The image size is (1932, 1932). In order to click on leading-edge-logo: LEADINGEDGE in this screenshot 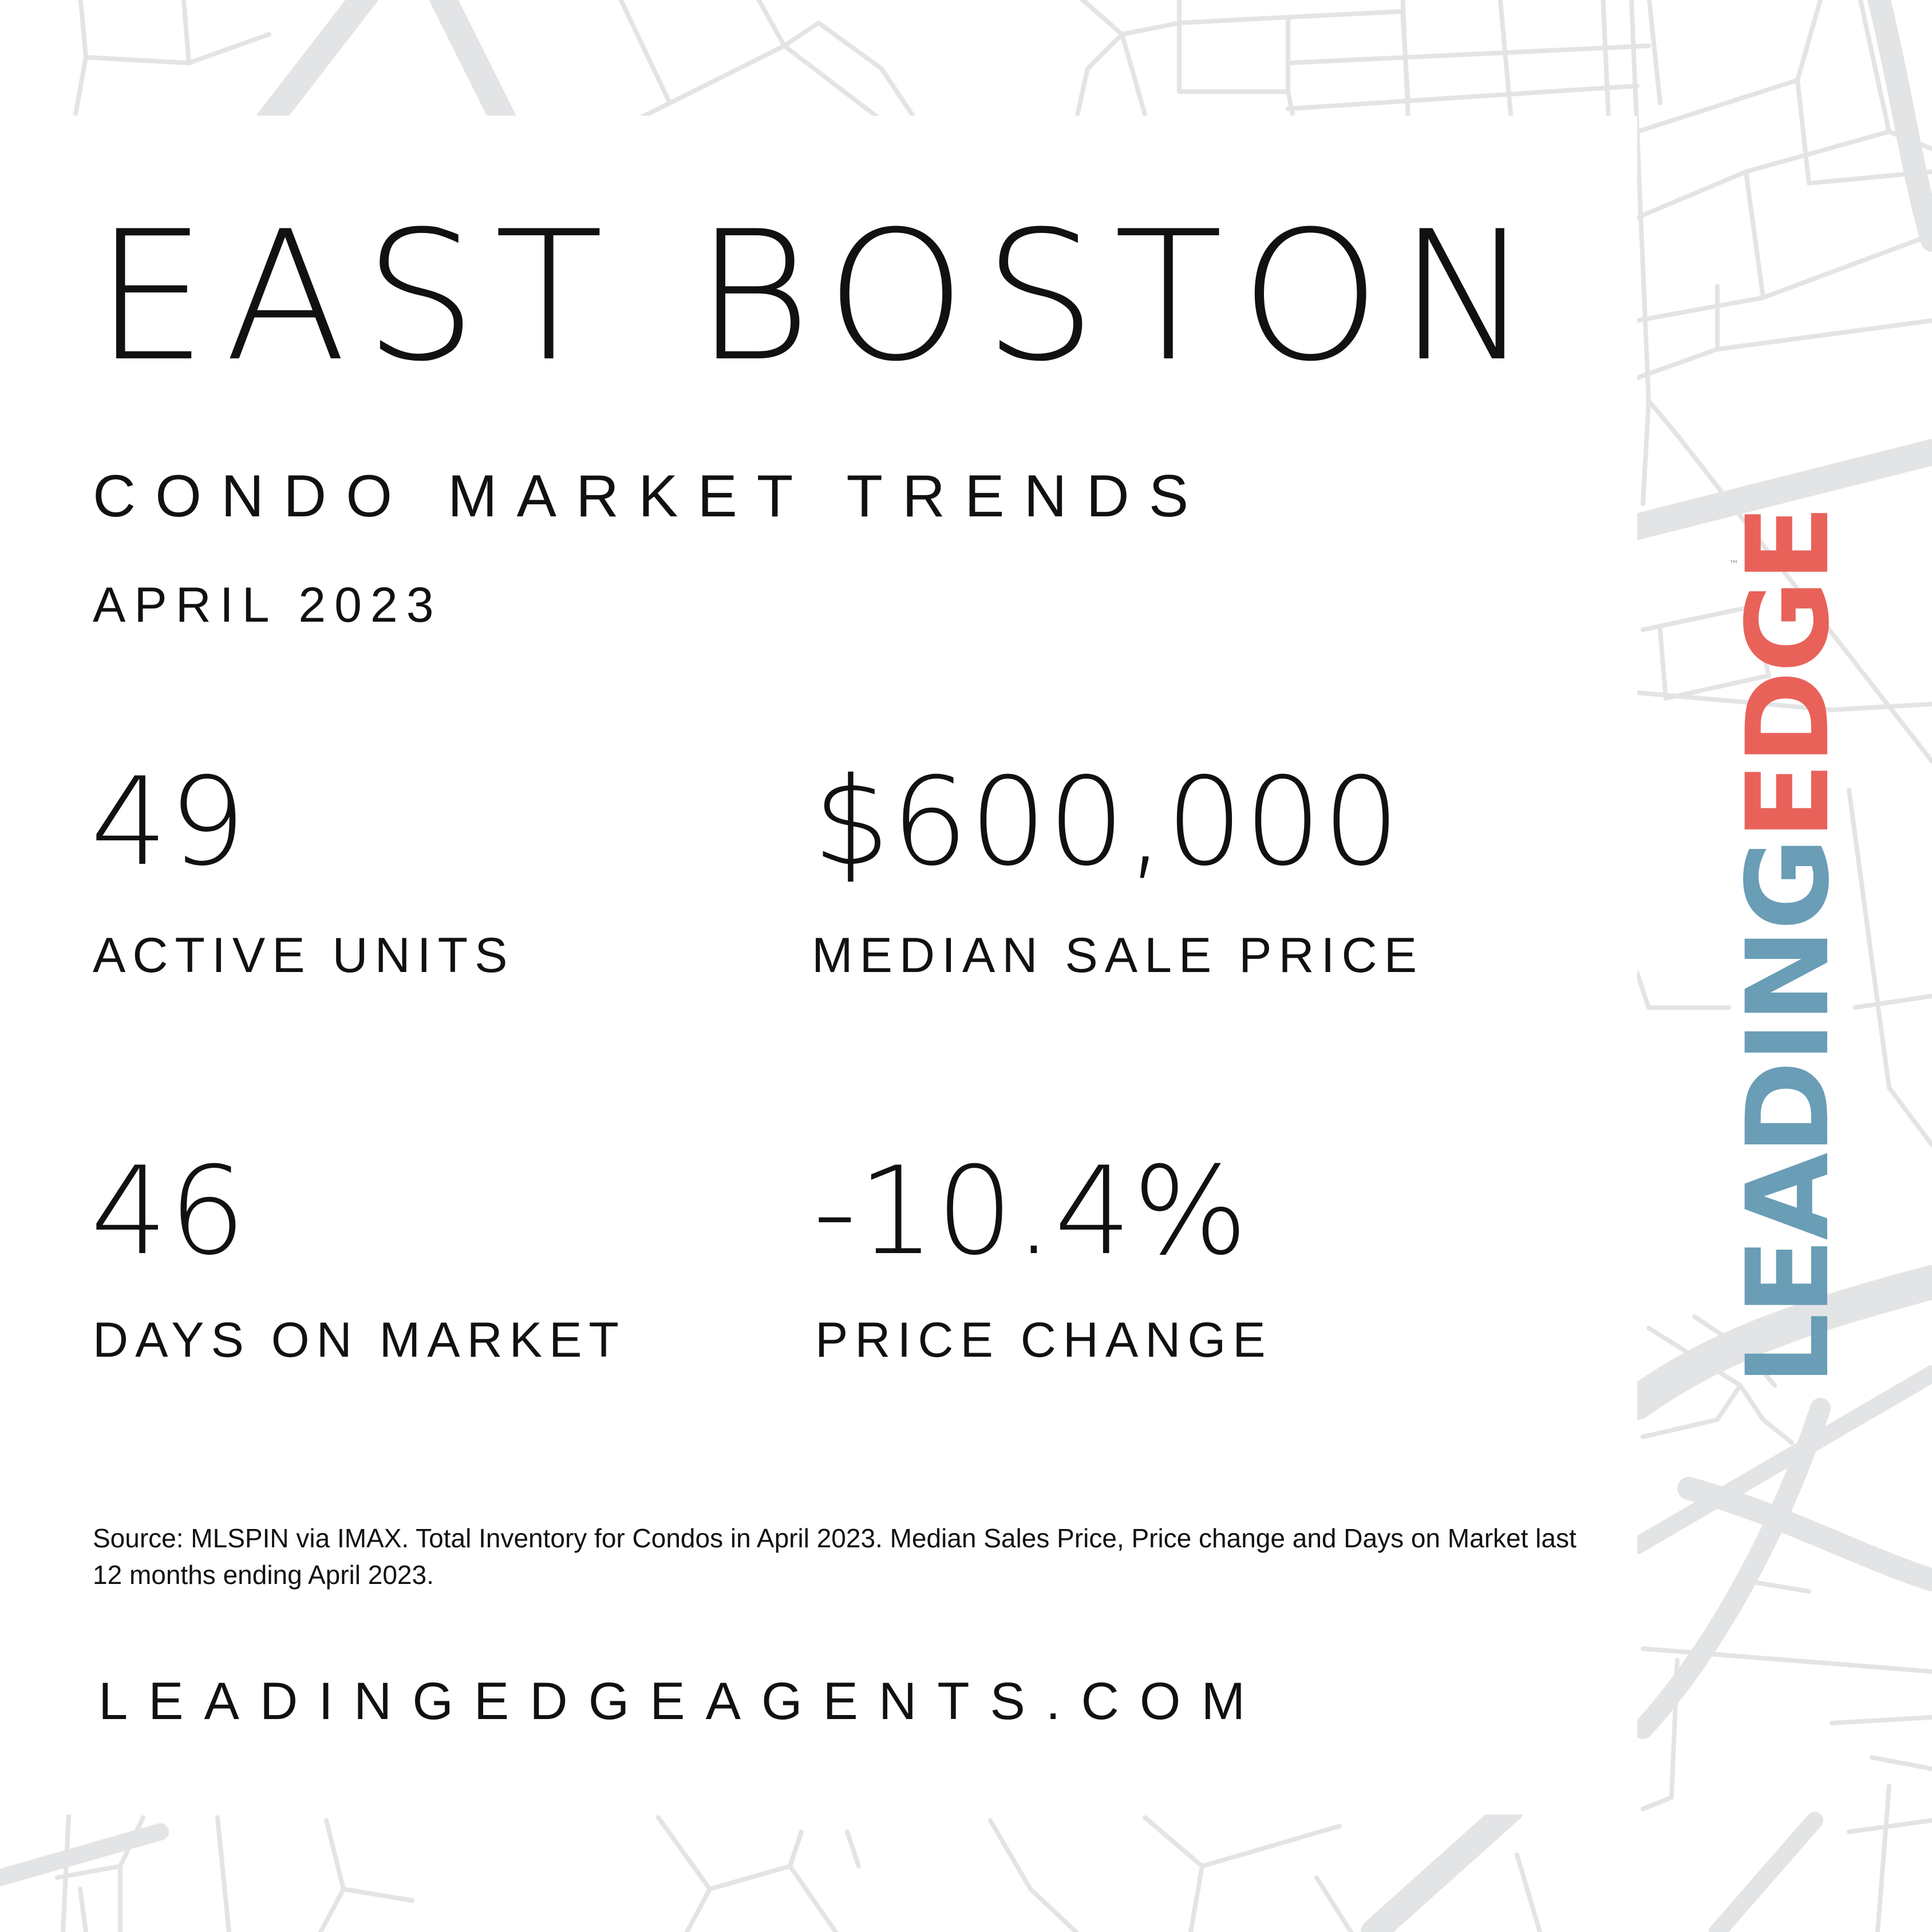, I will do `click(1788, 946)`.